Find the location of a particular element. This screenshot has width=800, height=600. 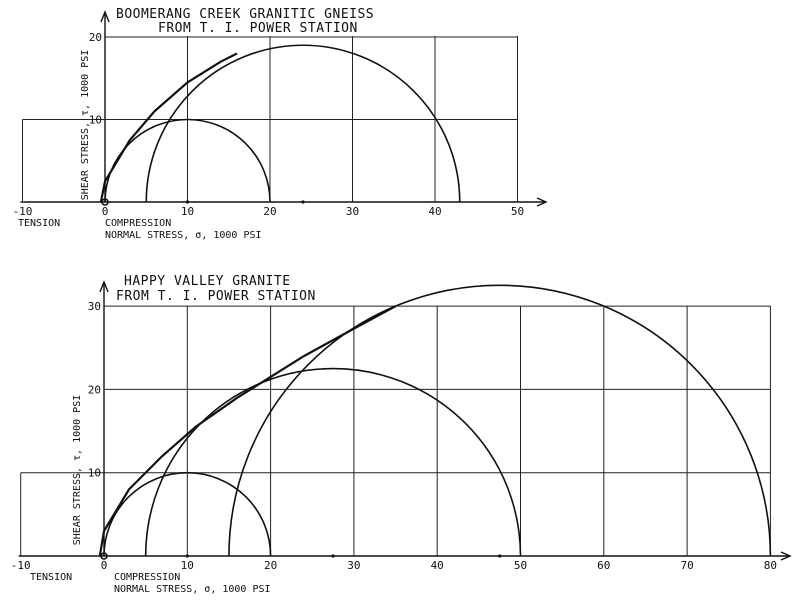

y-tick-label: 30 is located at coordinates (94, 306).